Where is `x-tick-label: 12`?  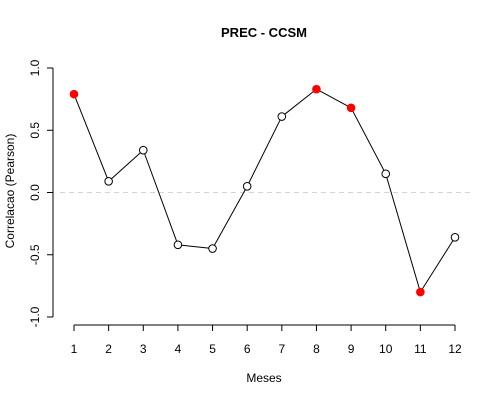
x-tick-label: 12 is located at coordinates (455, 349).